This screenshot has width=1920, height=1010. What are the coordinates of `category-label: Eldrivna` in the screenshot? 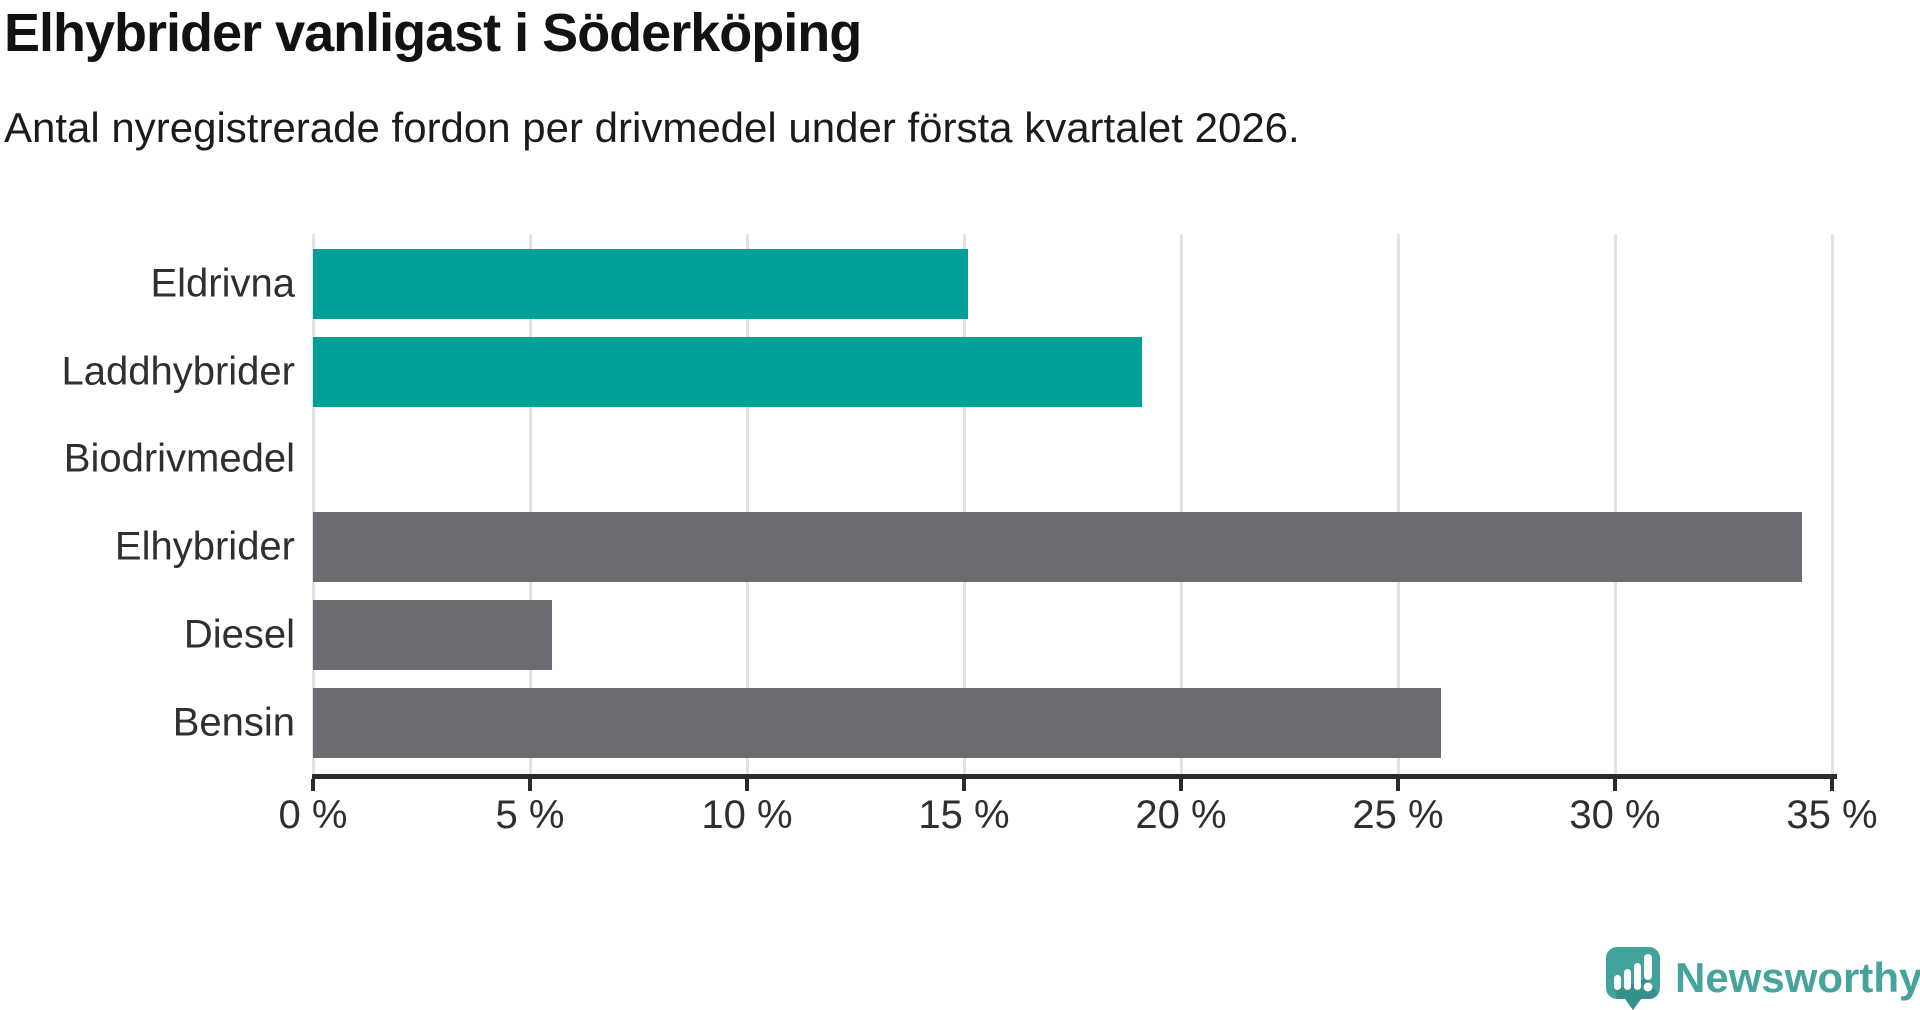 It's located at (222, 283).